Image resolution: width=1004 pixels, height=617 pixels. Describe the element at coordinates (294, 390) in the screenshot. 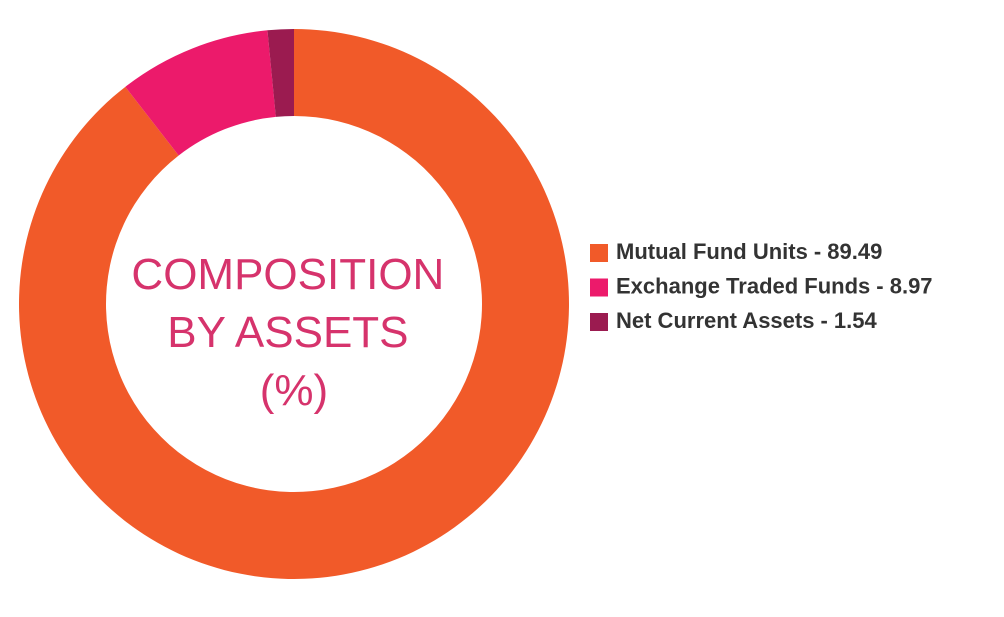

I see `title-line: (%)` at that location.